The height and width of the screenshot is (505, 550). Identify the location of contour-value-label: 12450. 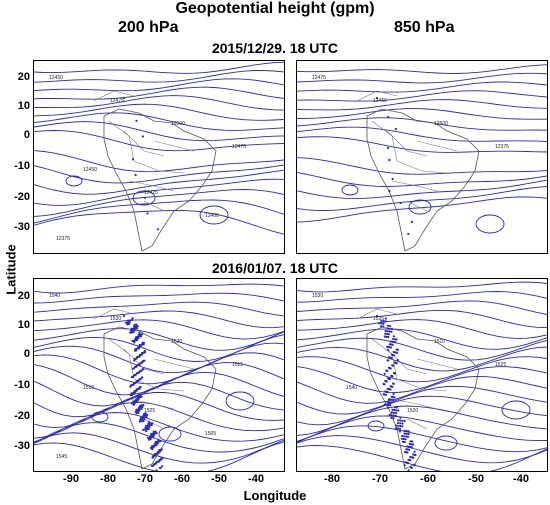
(90, 170).